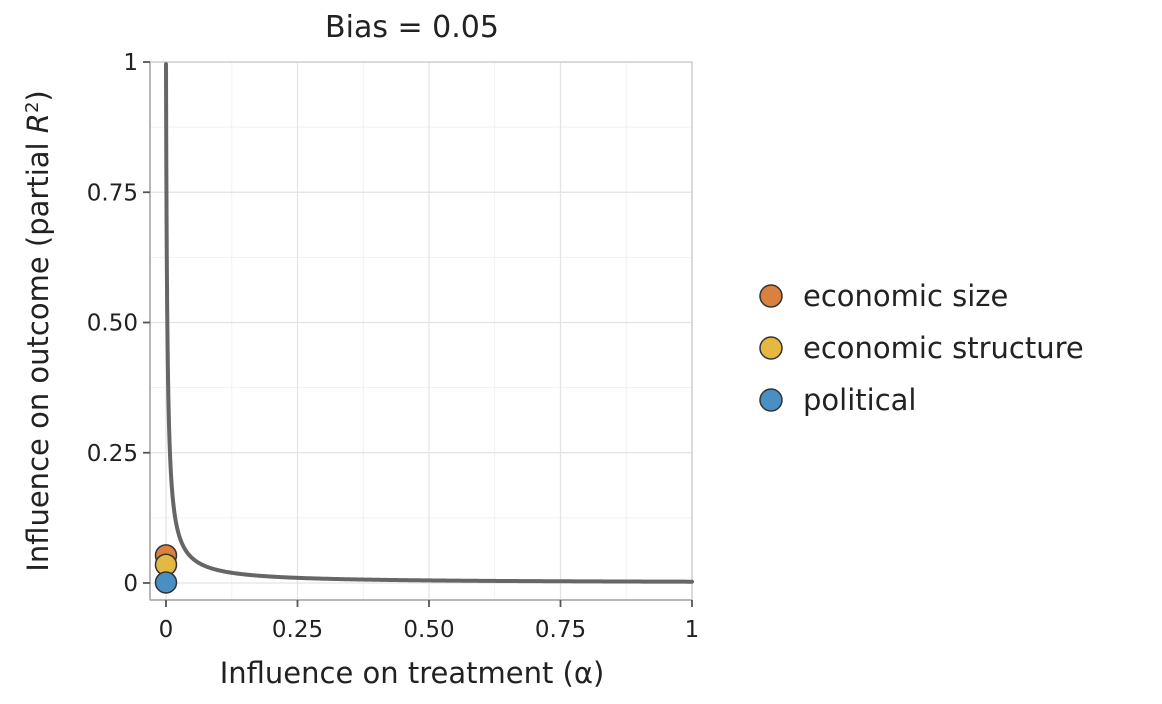 Image resolution: width=1162 pixels, height=704 pixels. Describe the element at coordinates (560, 630) in the screenshot. I see `x-tick-label: 0.75` at that location.